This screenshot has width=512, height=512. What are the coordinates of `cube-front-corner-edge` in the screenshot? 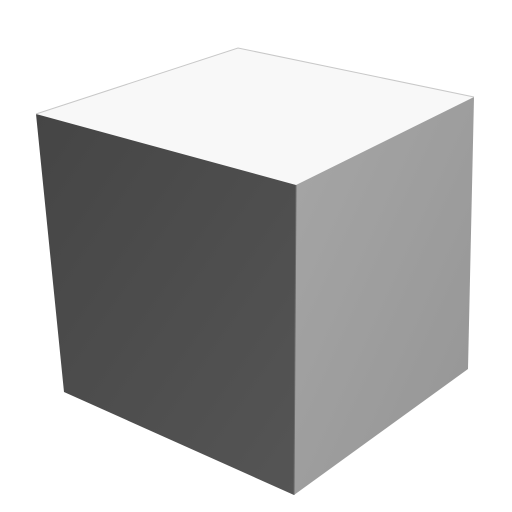 It's located at (295, 340).